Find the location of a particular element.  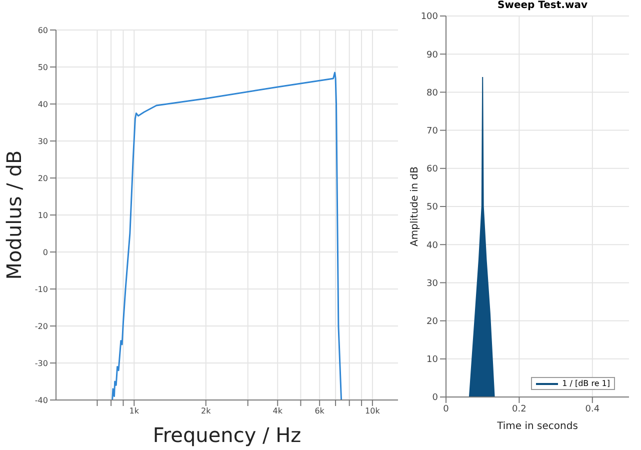

y-tick-label: 80 is located at coordinates (432, 93).